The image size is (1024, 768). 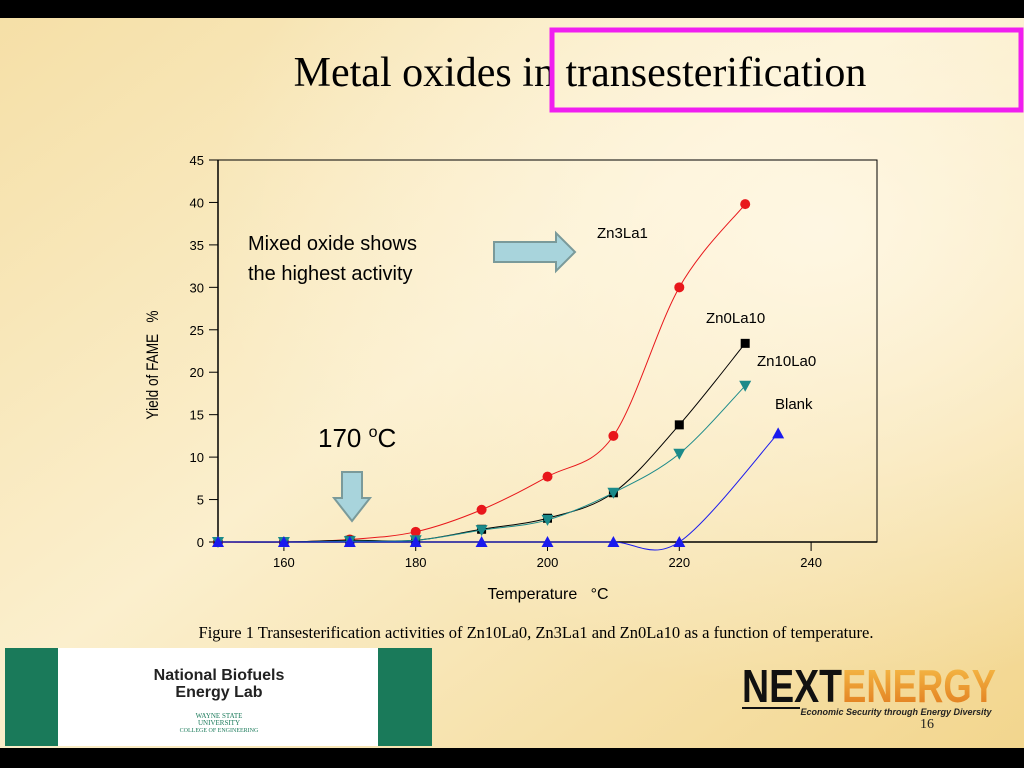 I want to click on callout-value: 170, so click(x=343, y=438).